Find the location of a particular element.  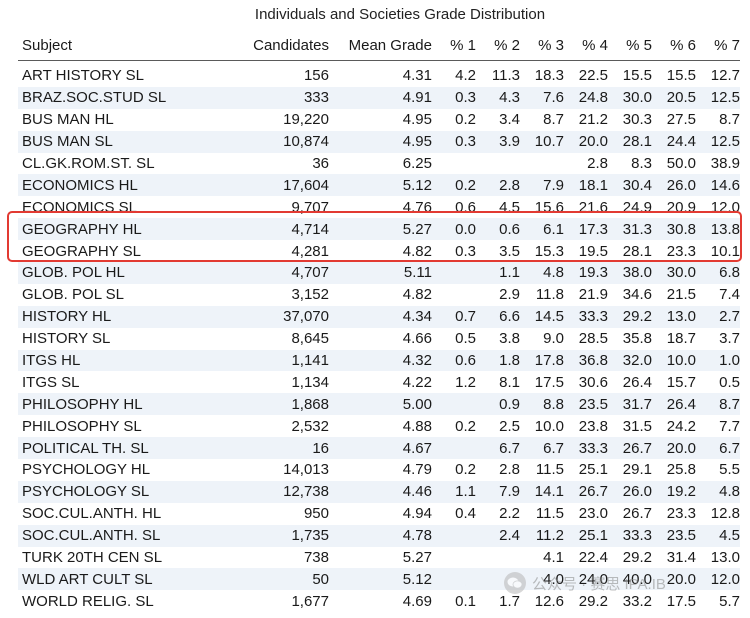

cell-pct-6: 20.5 is located at coordinates (674, 97).